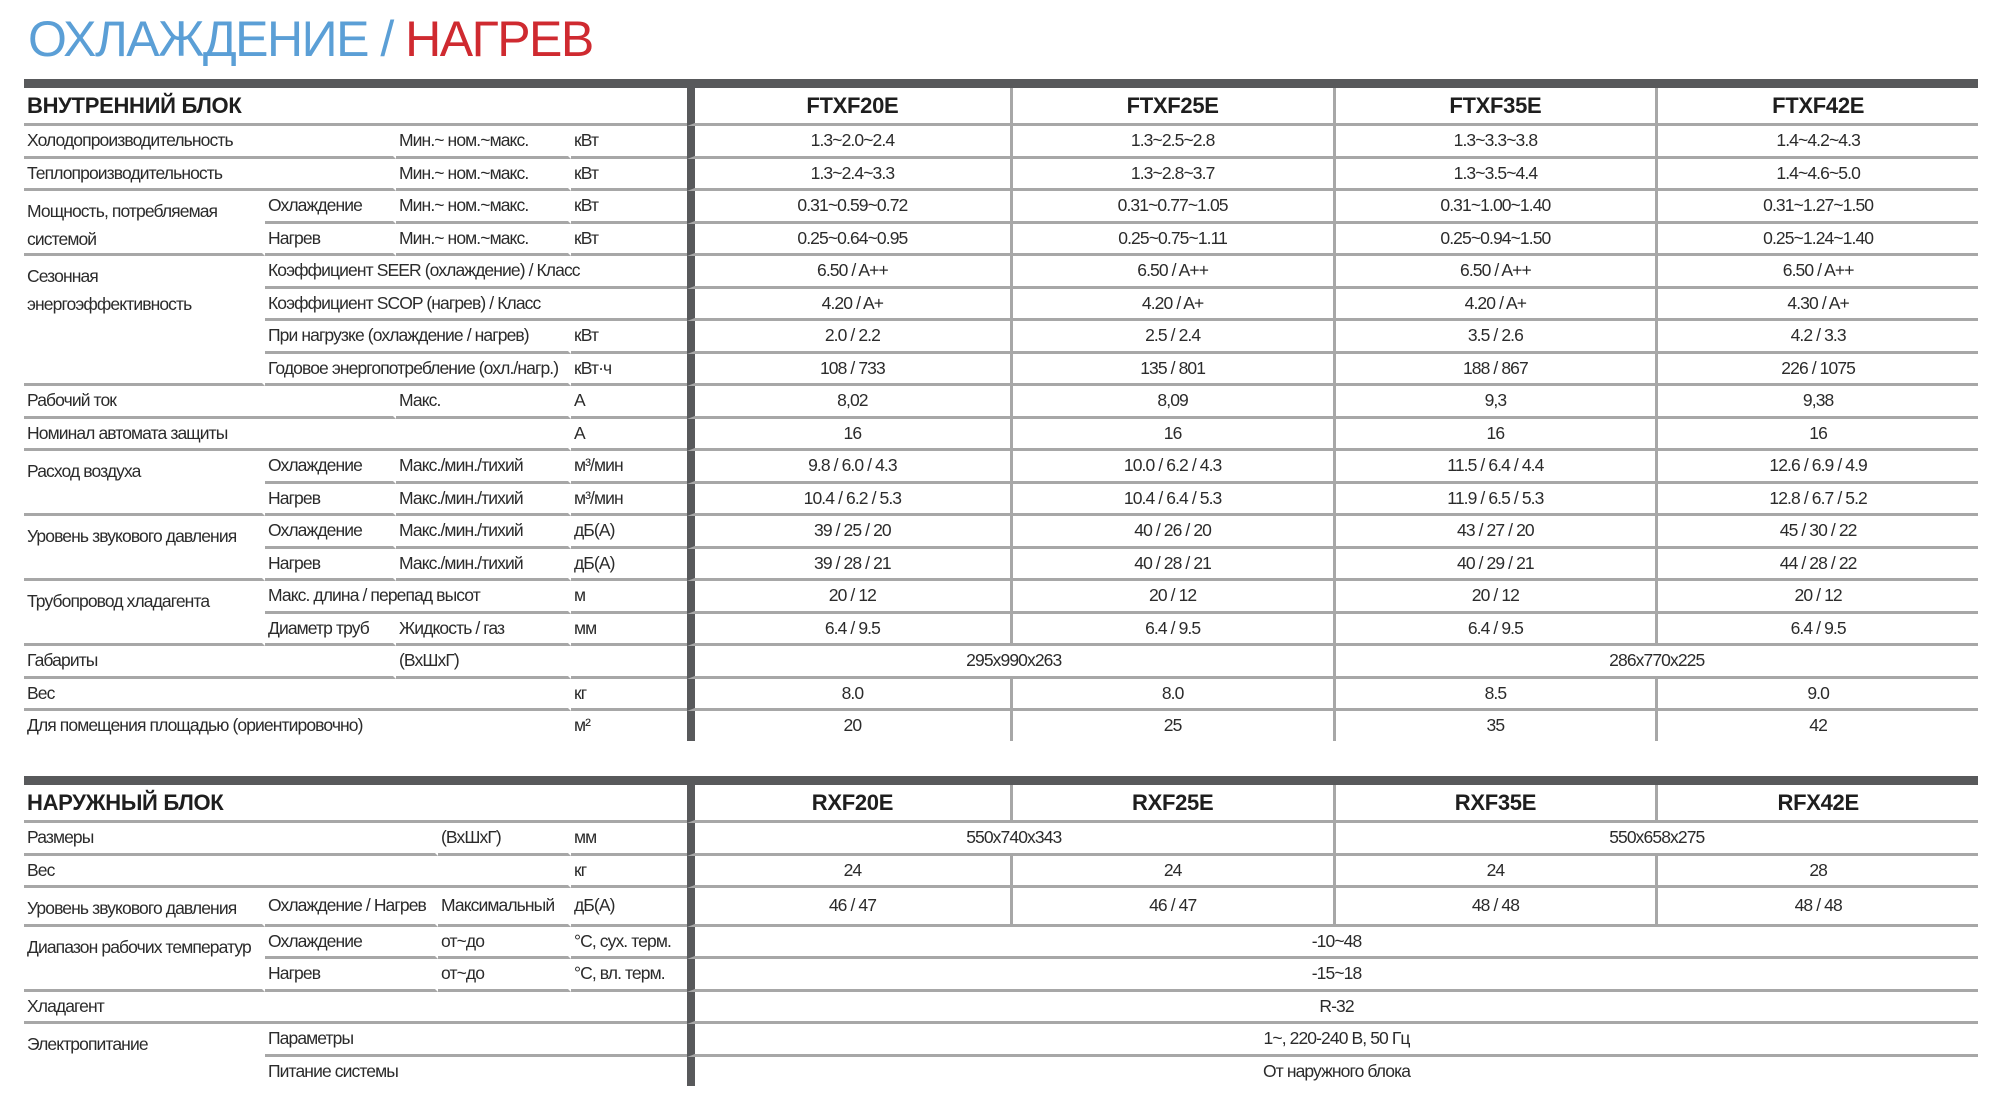 The height and width of the screenshot is (1110, 1995). I want to click on qualifier-label: Максимальный, so click(504, 907).